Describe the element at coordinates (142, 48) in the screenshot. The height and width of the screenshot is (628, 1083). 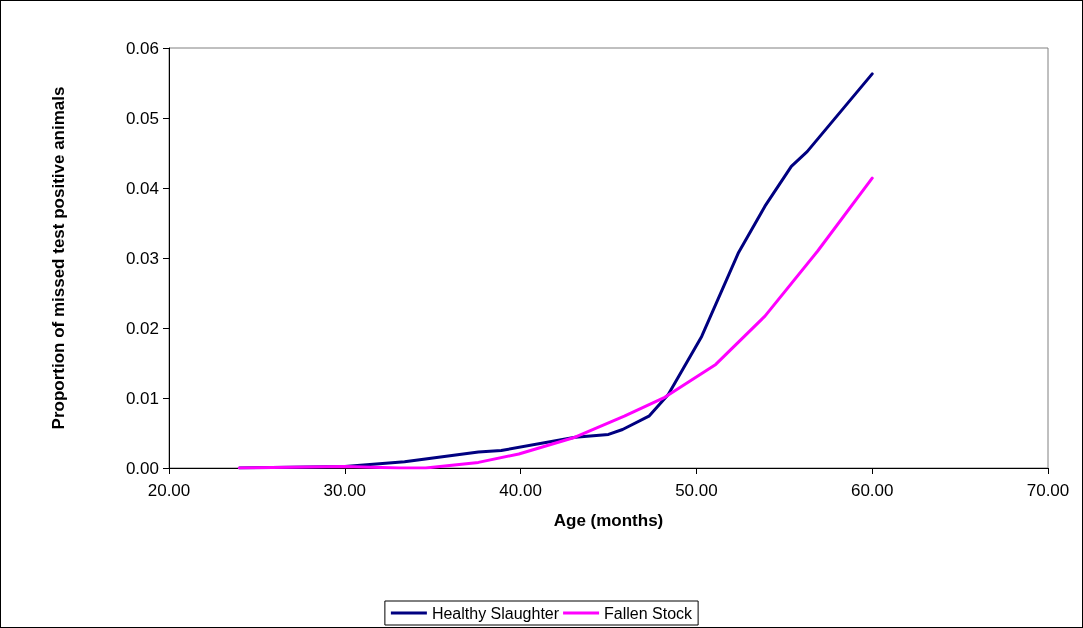
I see `y-tick-label: 0.06` at that location.